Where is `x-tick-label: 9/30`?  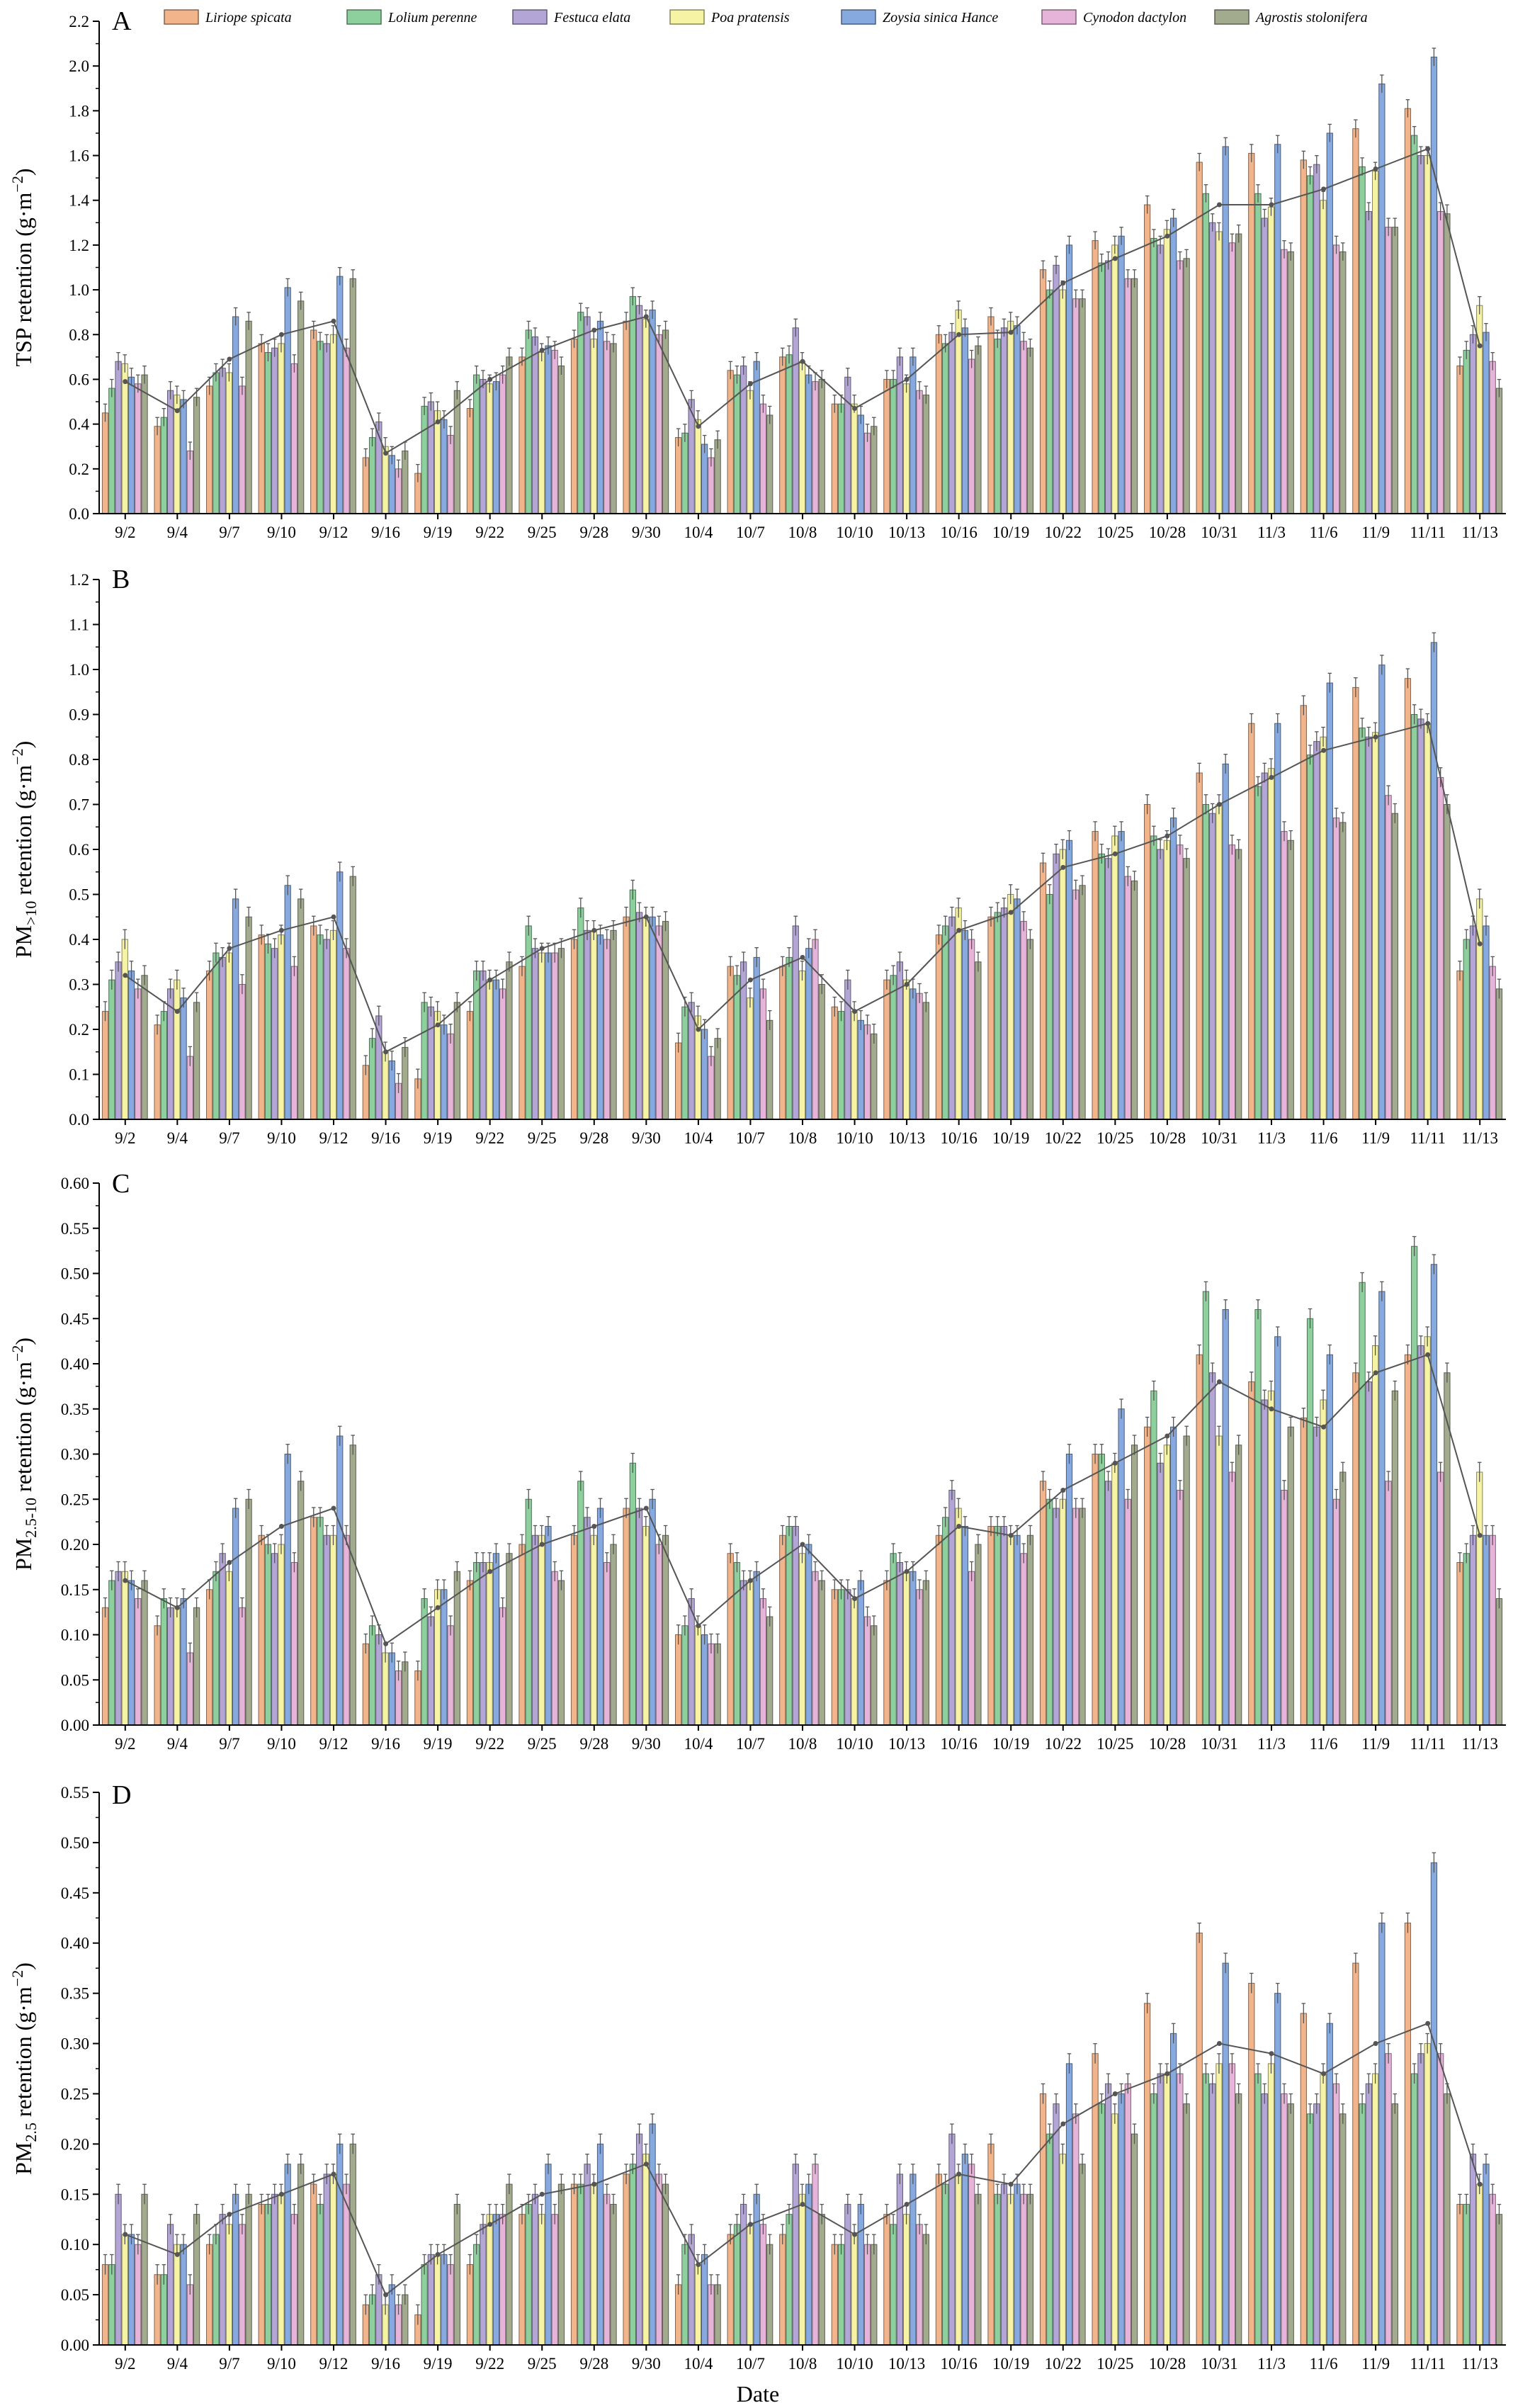
x-tick-label: 9/30 is located at coordinates (647, 1138).